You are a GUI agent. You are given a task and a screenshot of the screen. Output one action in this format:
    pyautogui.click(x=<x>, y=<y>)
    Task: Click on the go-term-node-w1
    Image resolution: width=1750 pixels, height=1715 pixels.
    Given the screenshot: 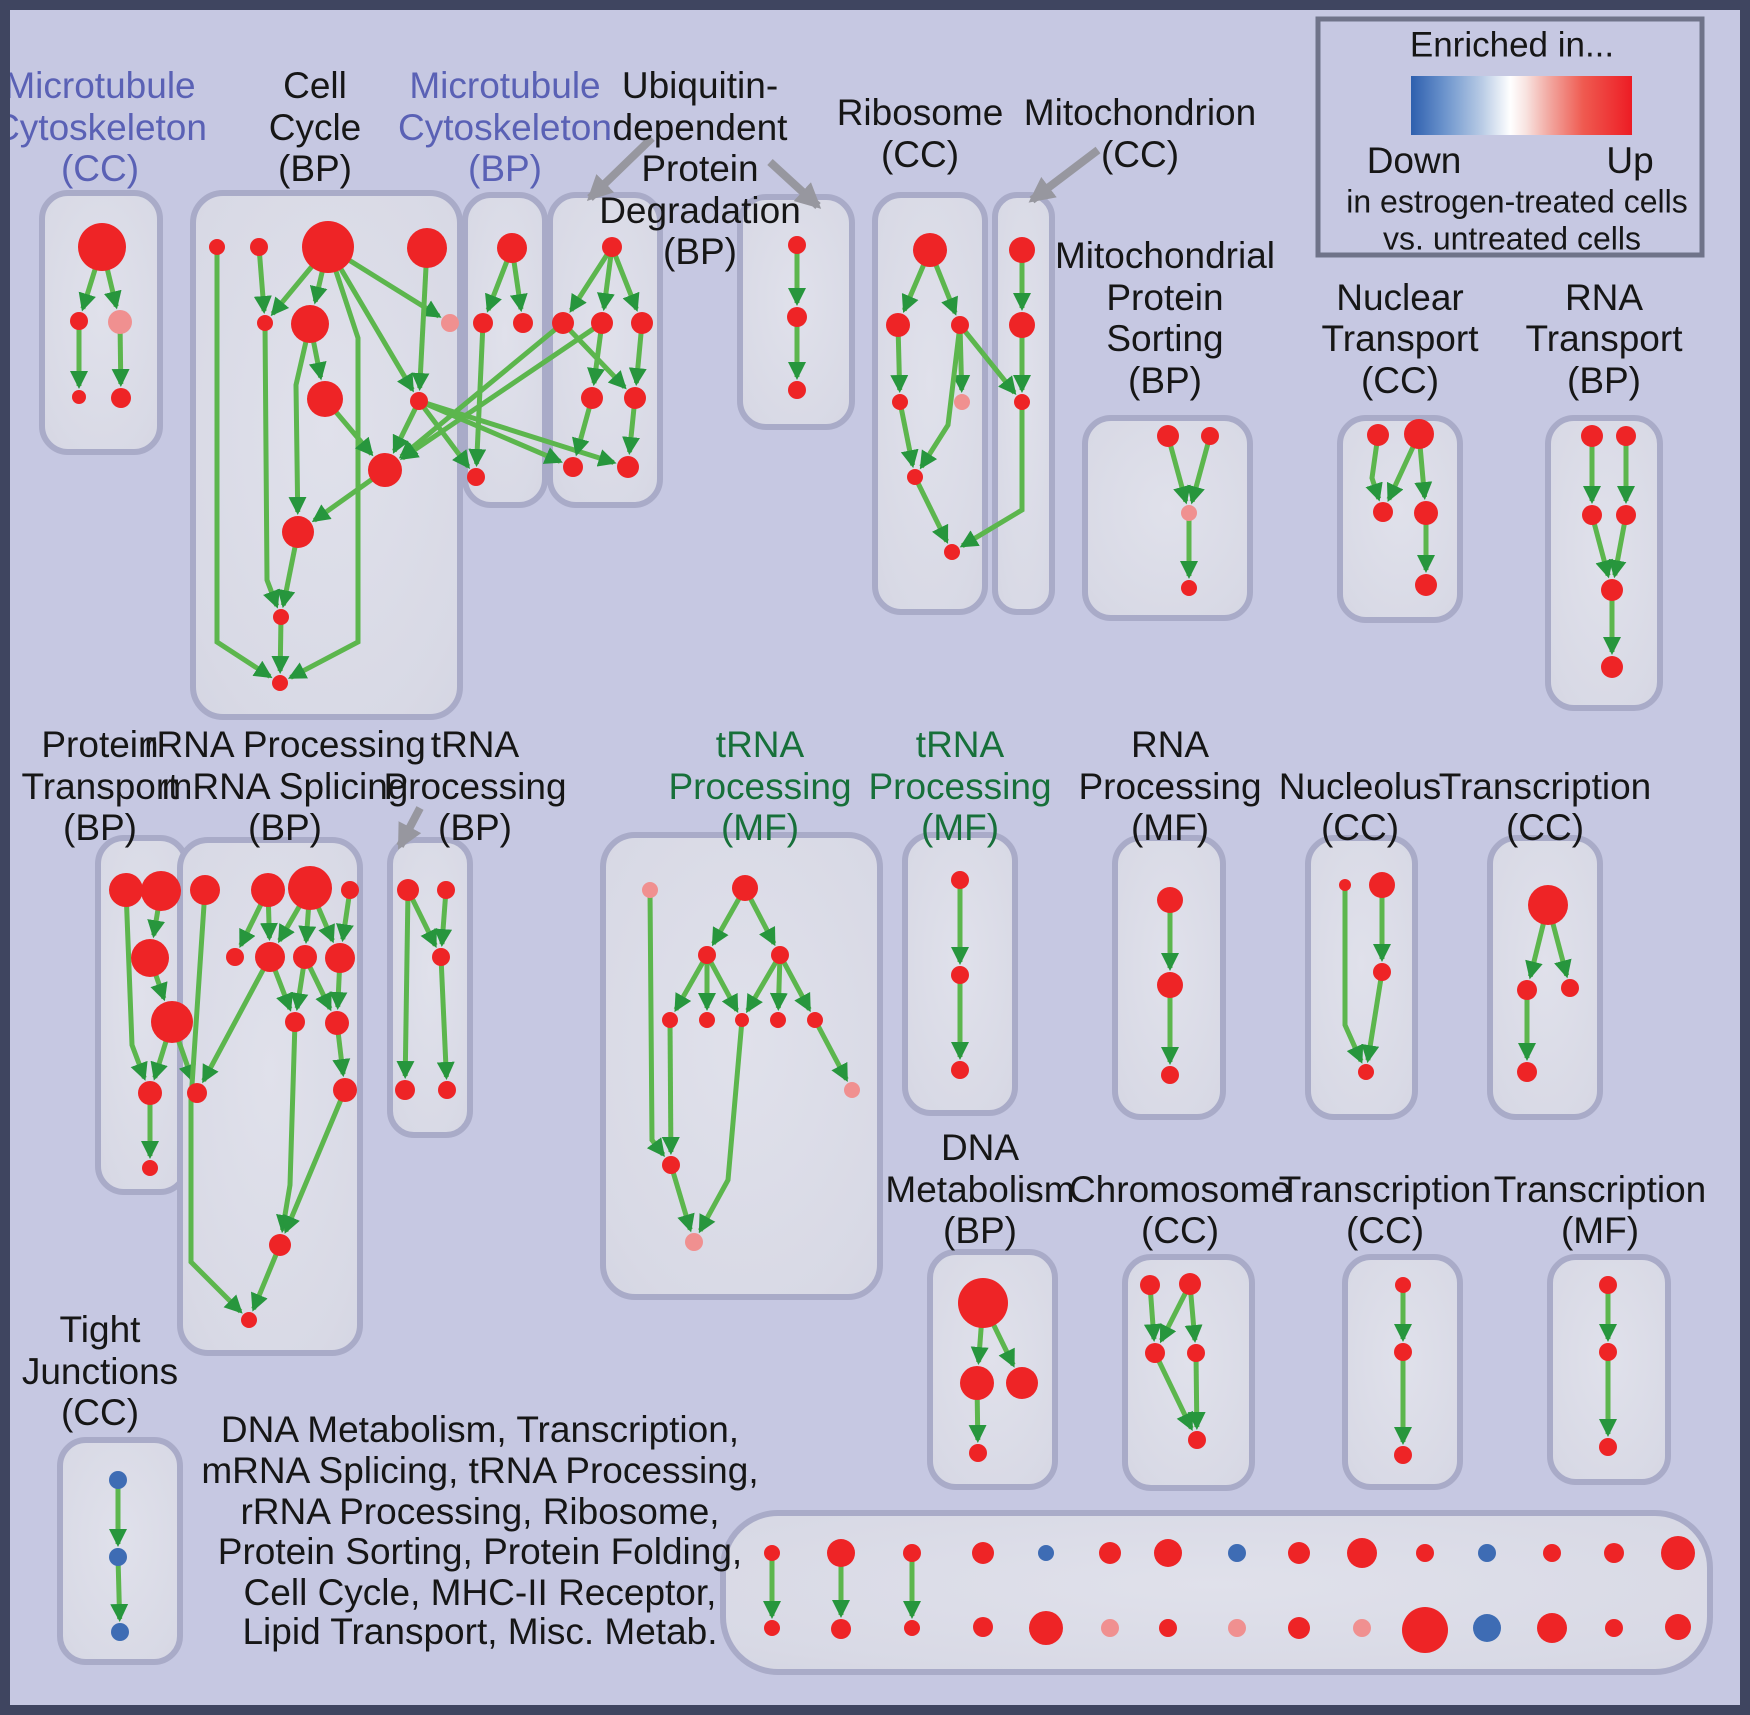 What is the action you would take?
    pyautogui.click(x=983, y=1303)
    